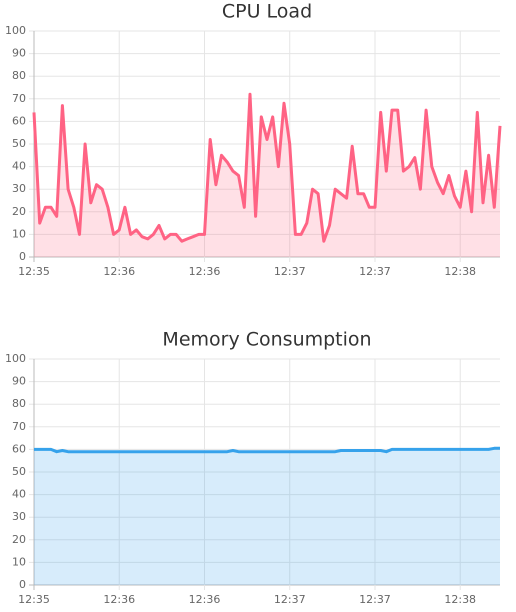 This screenshot has width=516, height=612. Describe the element at coordinates (267, 450) in the screenshot. I see `data-line` at that location.